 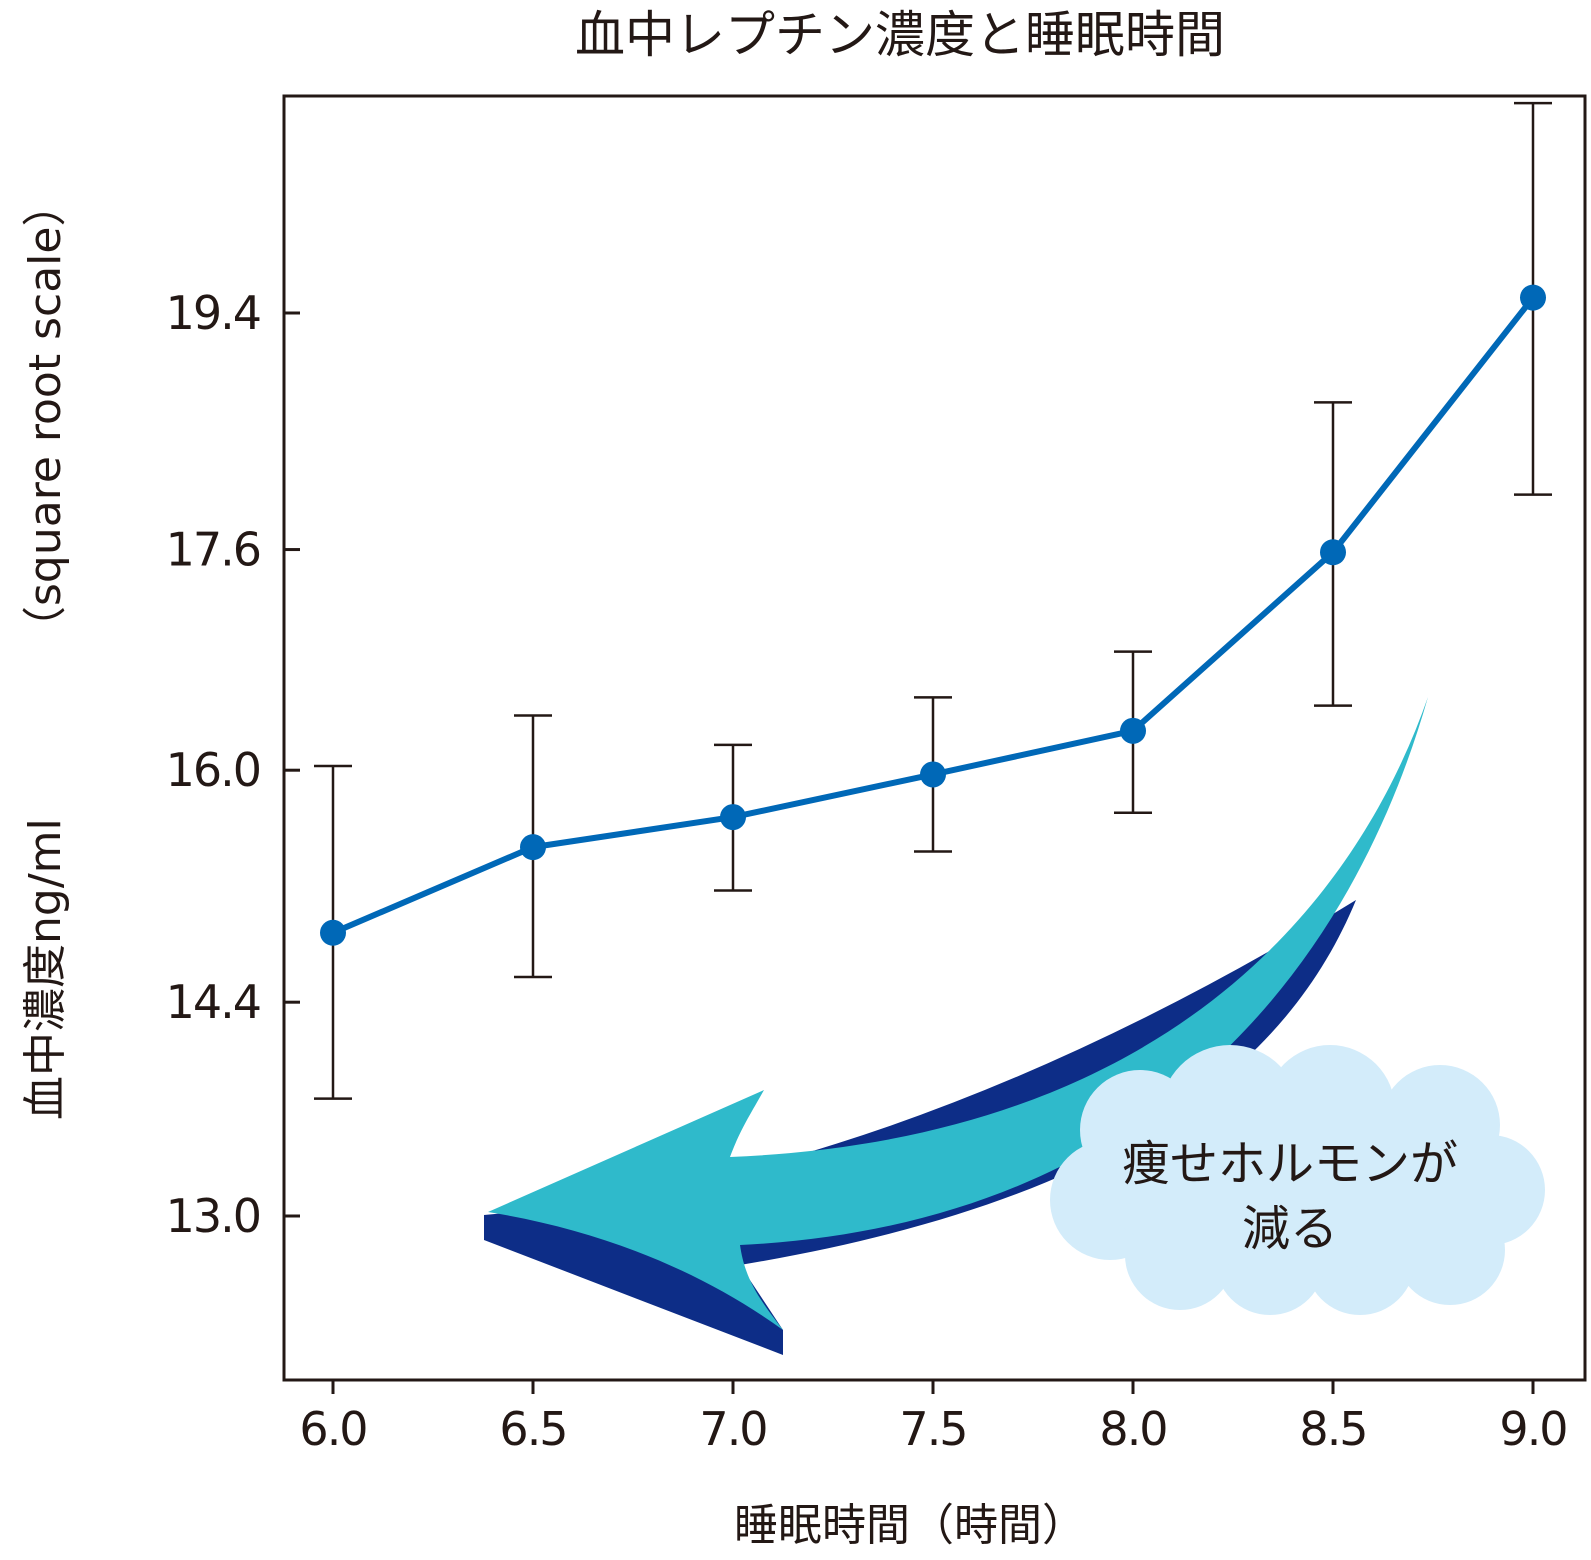 What do you see at coordinates (532, 1429) in the screenshot?
I see `x-tick-label: 6.5` at bounding box center [532, 1429].